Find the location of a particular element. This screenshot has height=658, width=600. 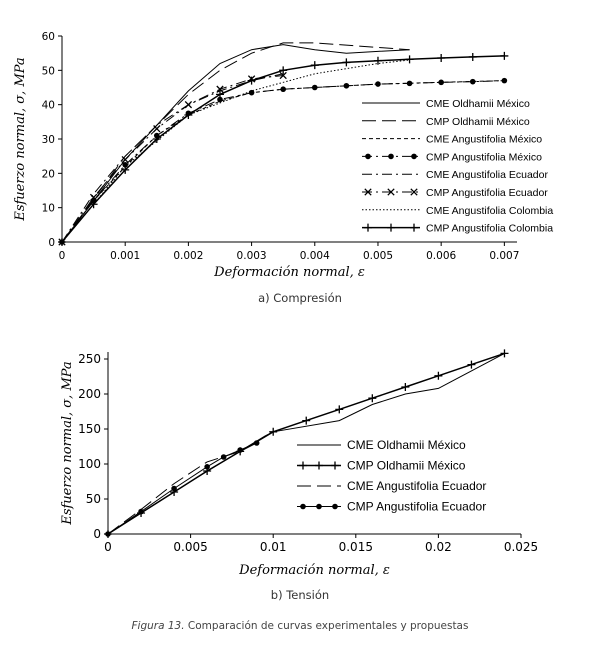

chart-1-x-tick-label: 0.025 is located at coordinates (521, 547).